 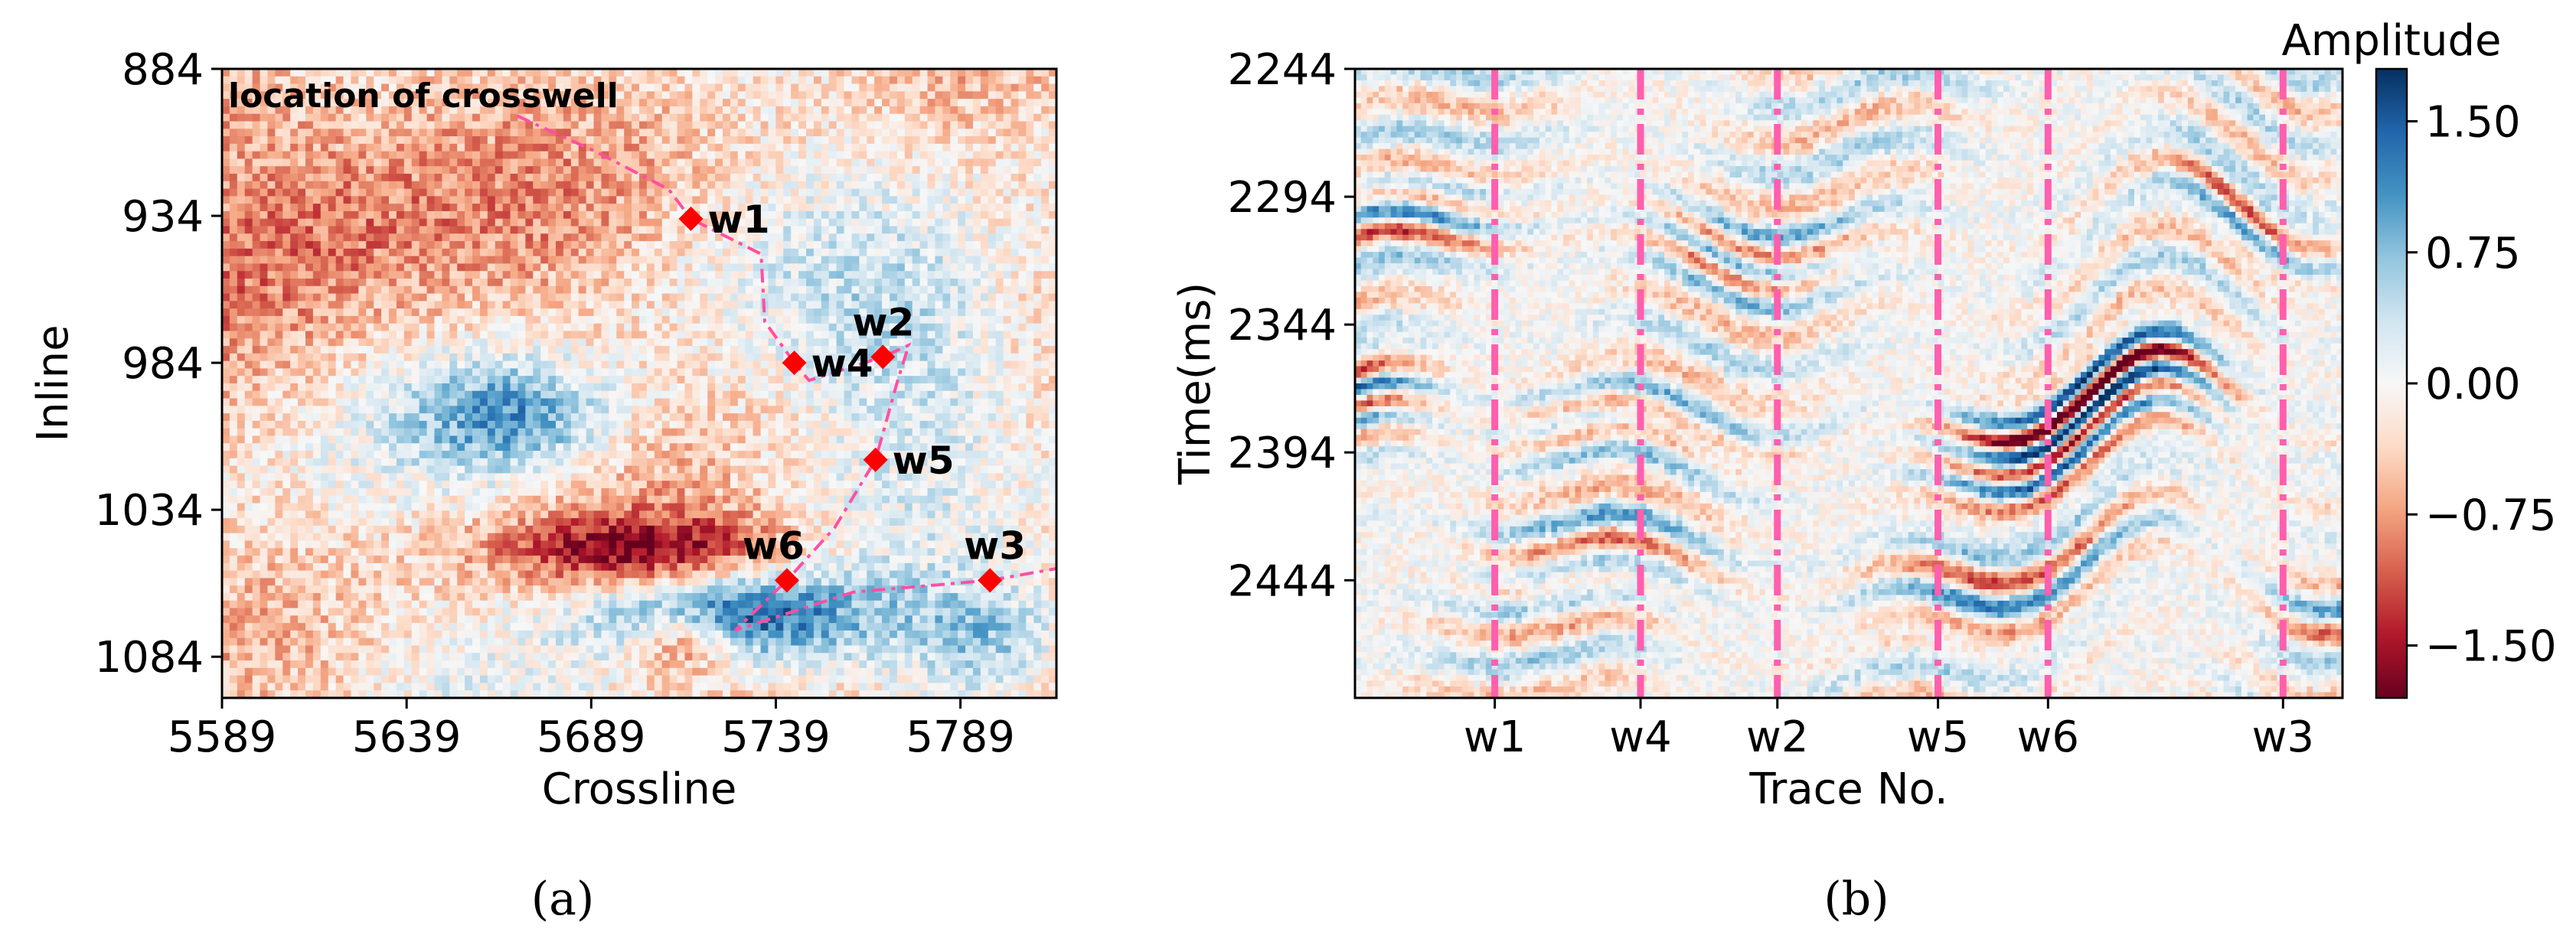 I want to click on well-marker-w1, so click(x=691, y=218).